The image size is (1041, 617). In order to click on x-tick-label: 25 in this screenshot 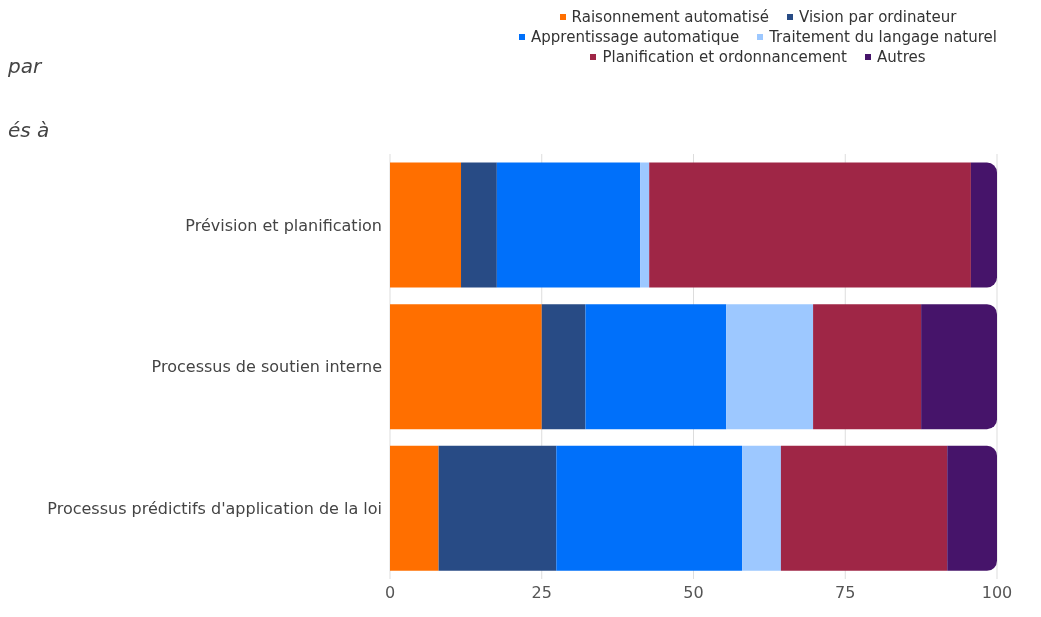, I will do `click(541, 593)`.